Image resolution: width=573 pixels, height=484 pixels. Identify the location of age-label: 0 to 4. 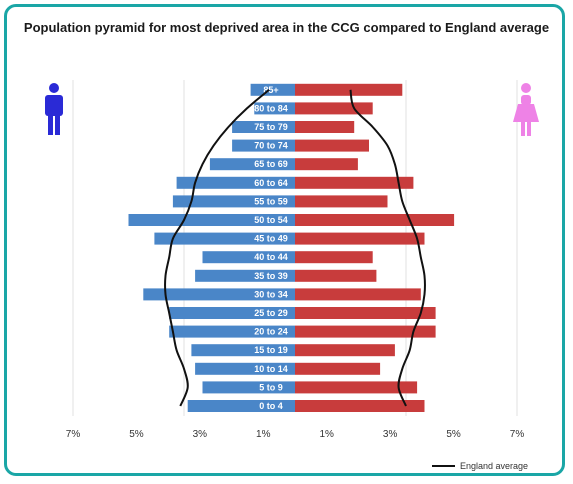
(271, 406).